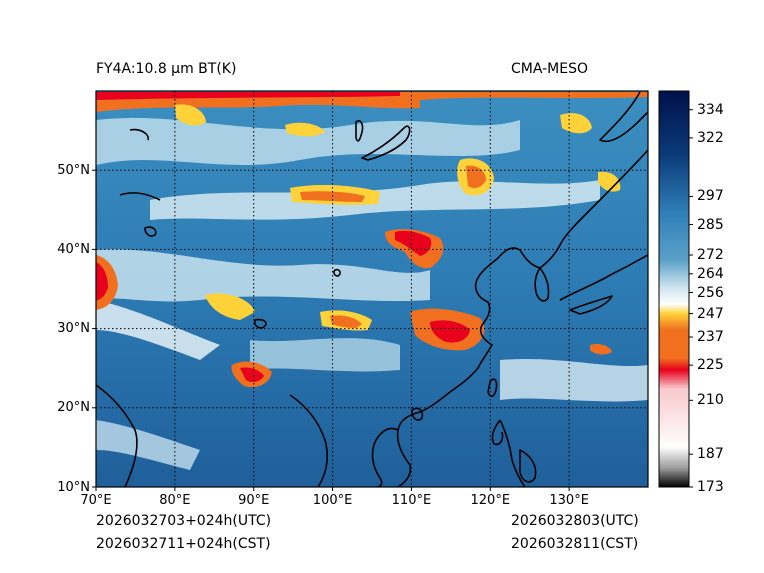  What do you see at coordinates (710, 487) in the screenshot?
I see `colorbar-tick-label: 173` at bounding box center [710, 487].